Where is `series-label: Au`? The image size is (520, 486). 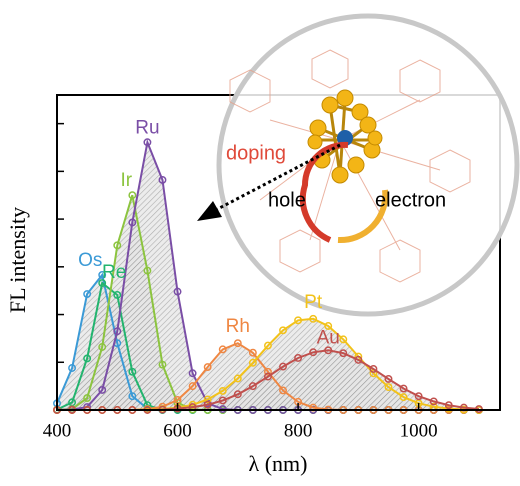 series-label: Au is located at coordinates (328, 337).